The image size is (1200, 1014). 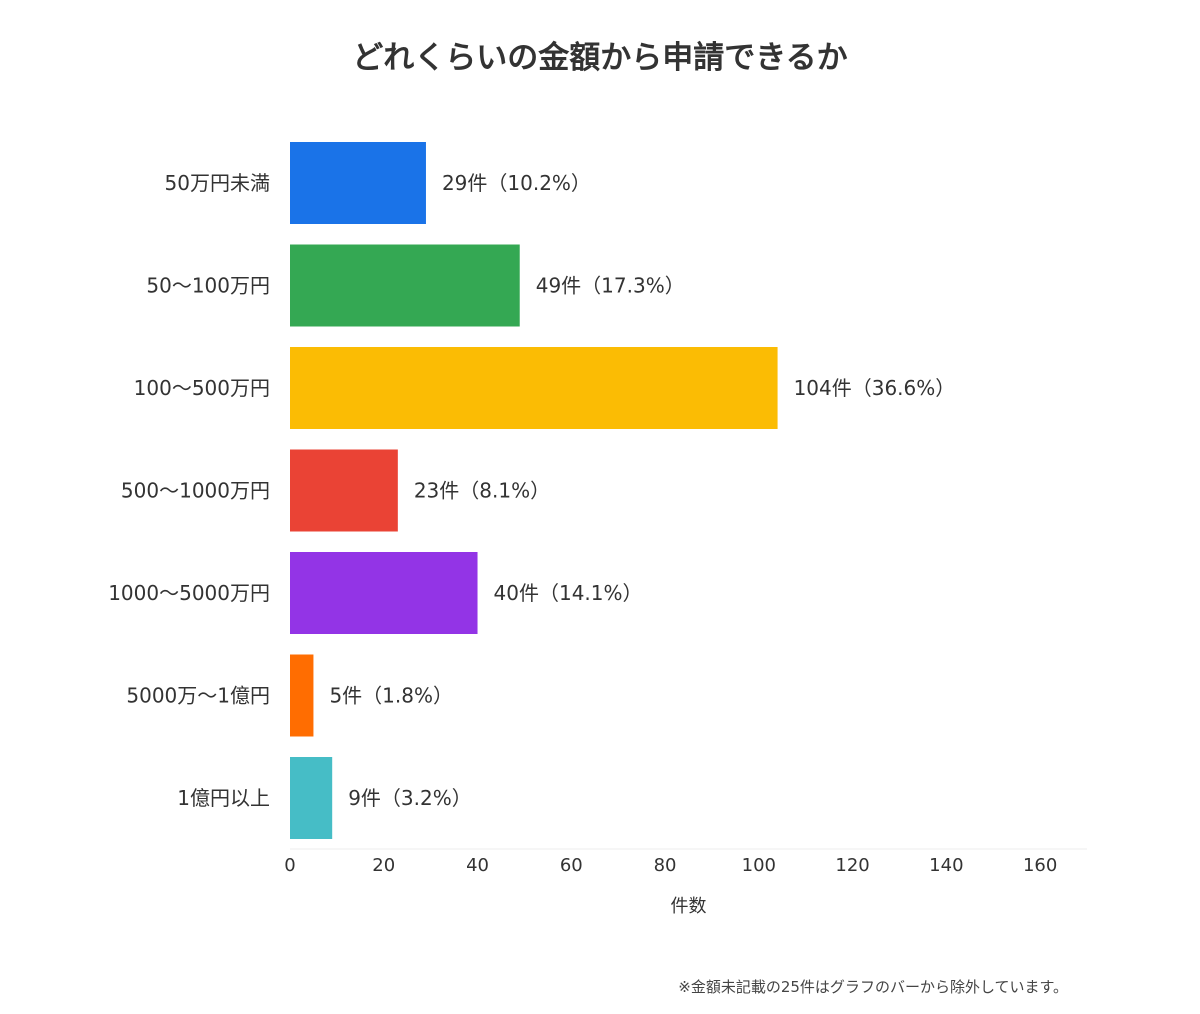 I want to click on x-tick-label: 40, so click(x=477, y=865).